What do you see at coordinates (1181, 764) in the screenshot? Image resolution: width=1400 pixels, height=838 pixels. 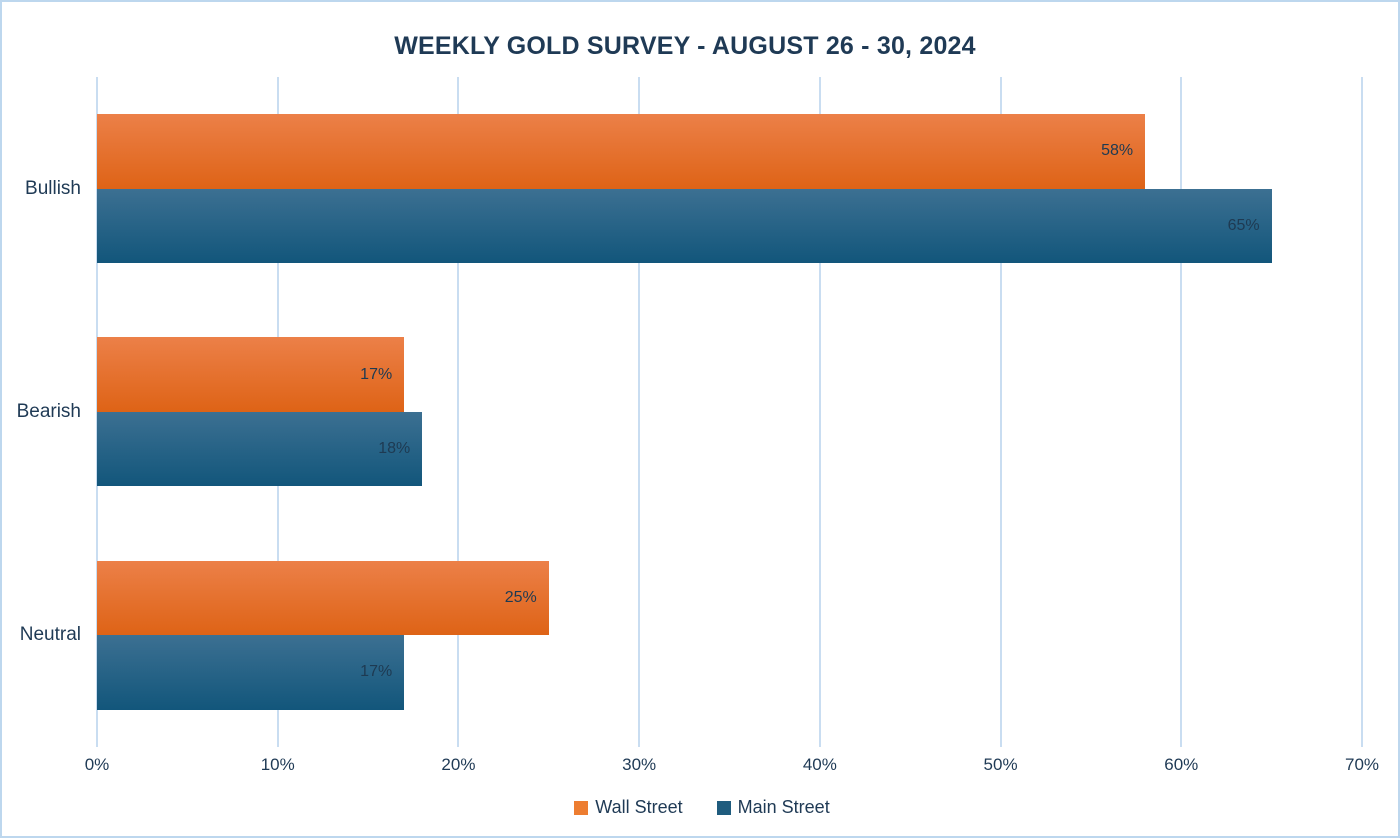 I see `x-tick-label: 60%` at bounding box center [1181, 764].